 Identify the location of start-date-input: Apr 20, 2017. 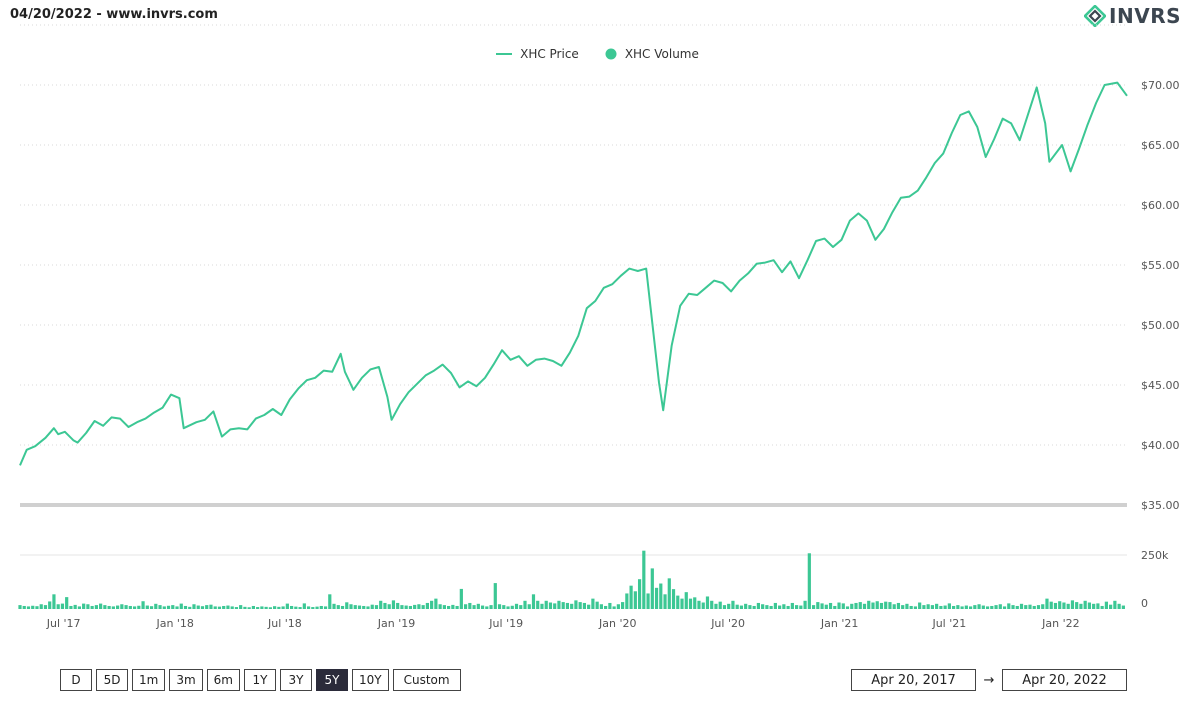
(913, 680).